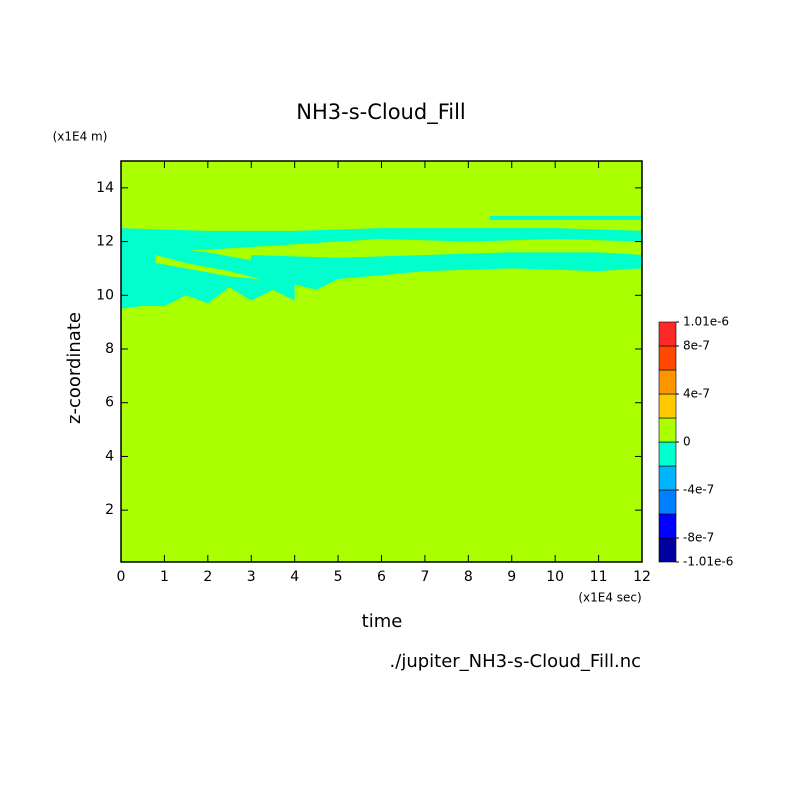 This screenshot has height=804, width=804. I want to click on y-tick-label: 8, so click(109, 349).